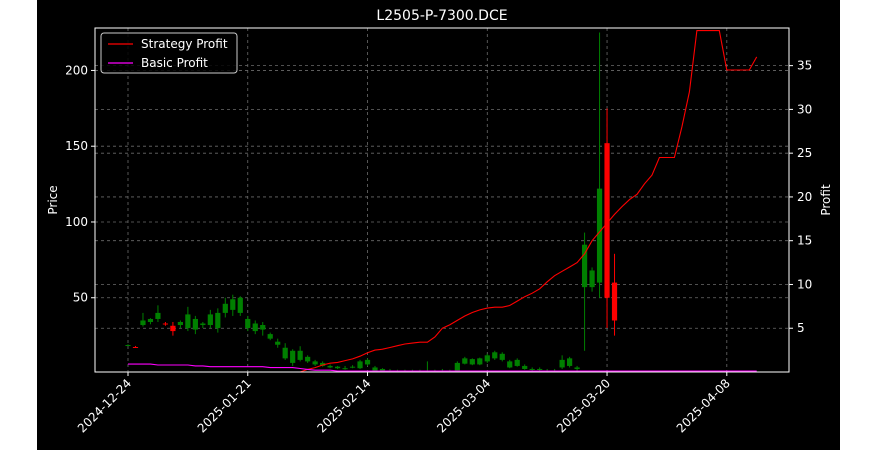 The image size is (878, 450). Describe the element at coordinates (174, 63) in the screenshot. I see `legend-basic-label: Basic Profit` at that location.